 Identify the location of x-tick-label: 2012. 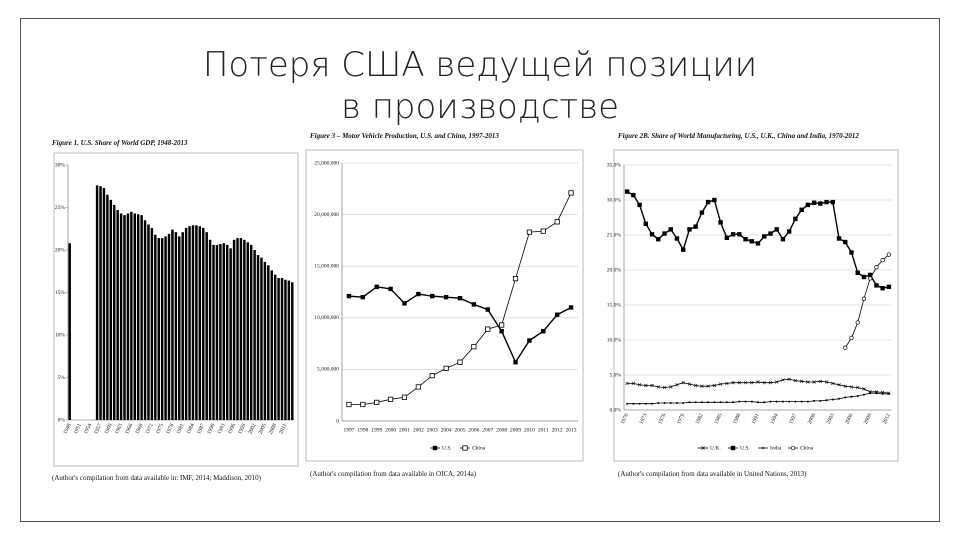
(887, 419).